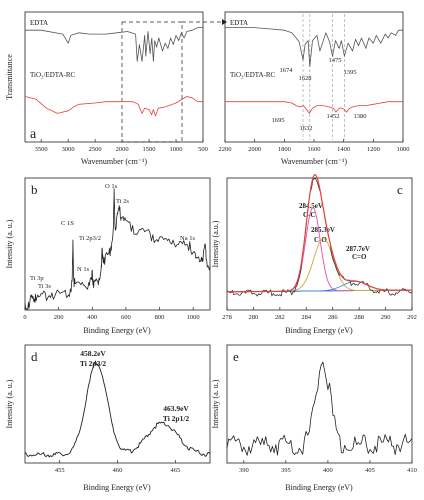  I want to click on anno-1632: 1632, so click(306, 128).